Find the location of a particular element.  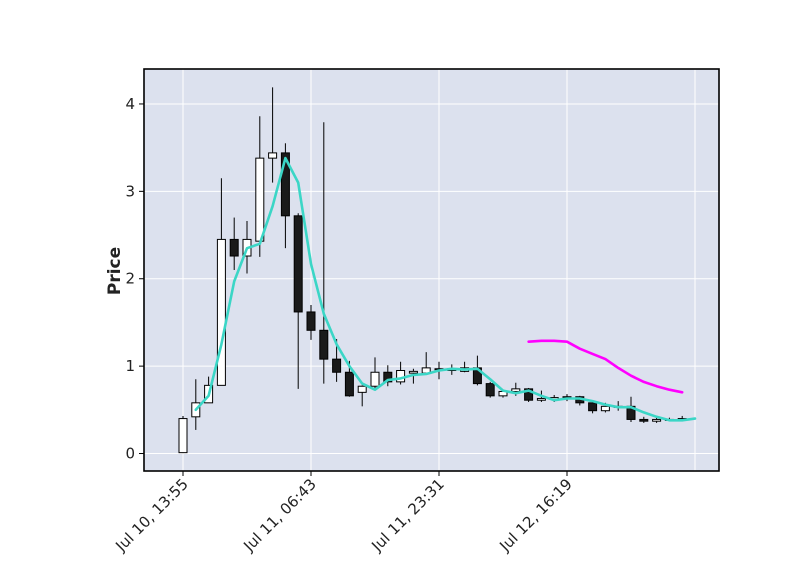

y-tick-label: 1 is located at coordinates (130, 366).